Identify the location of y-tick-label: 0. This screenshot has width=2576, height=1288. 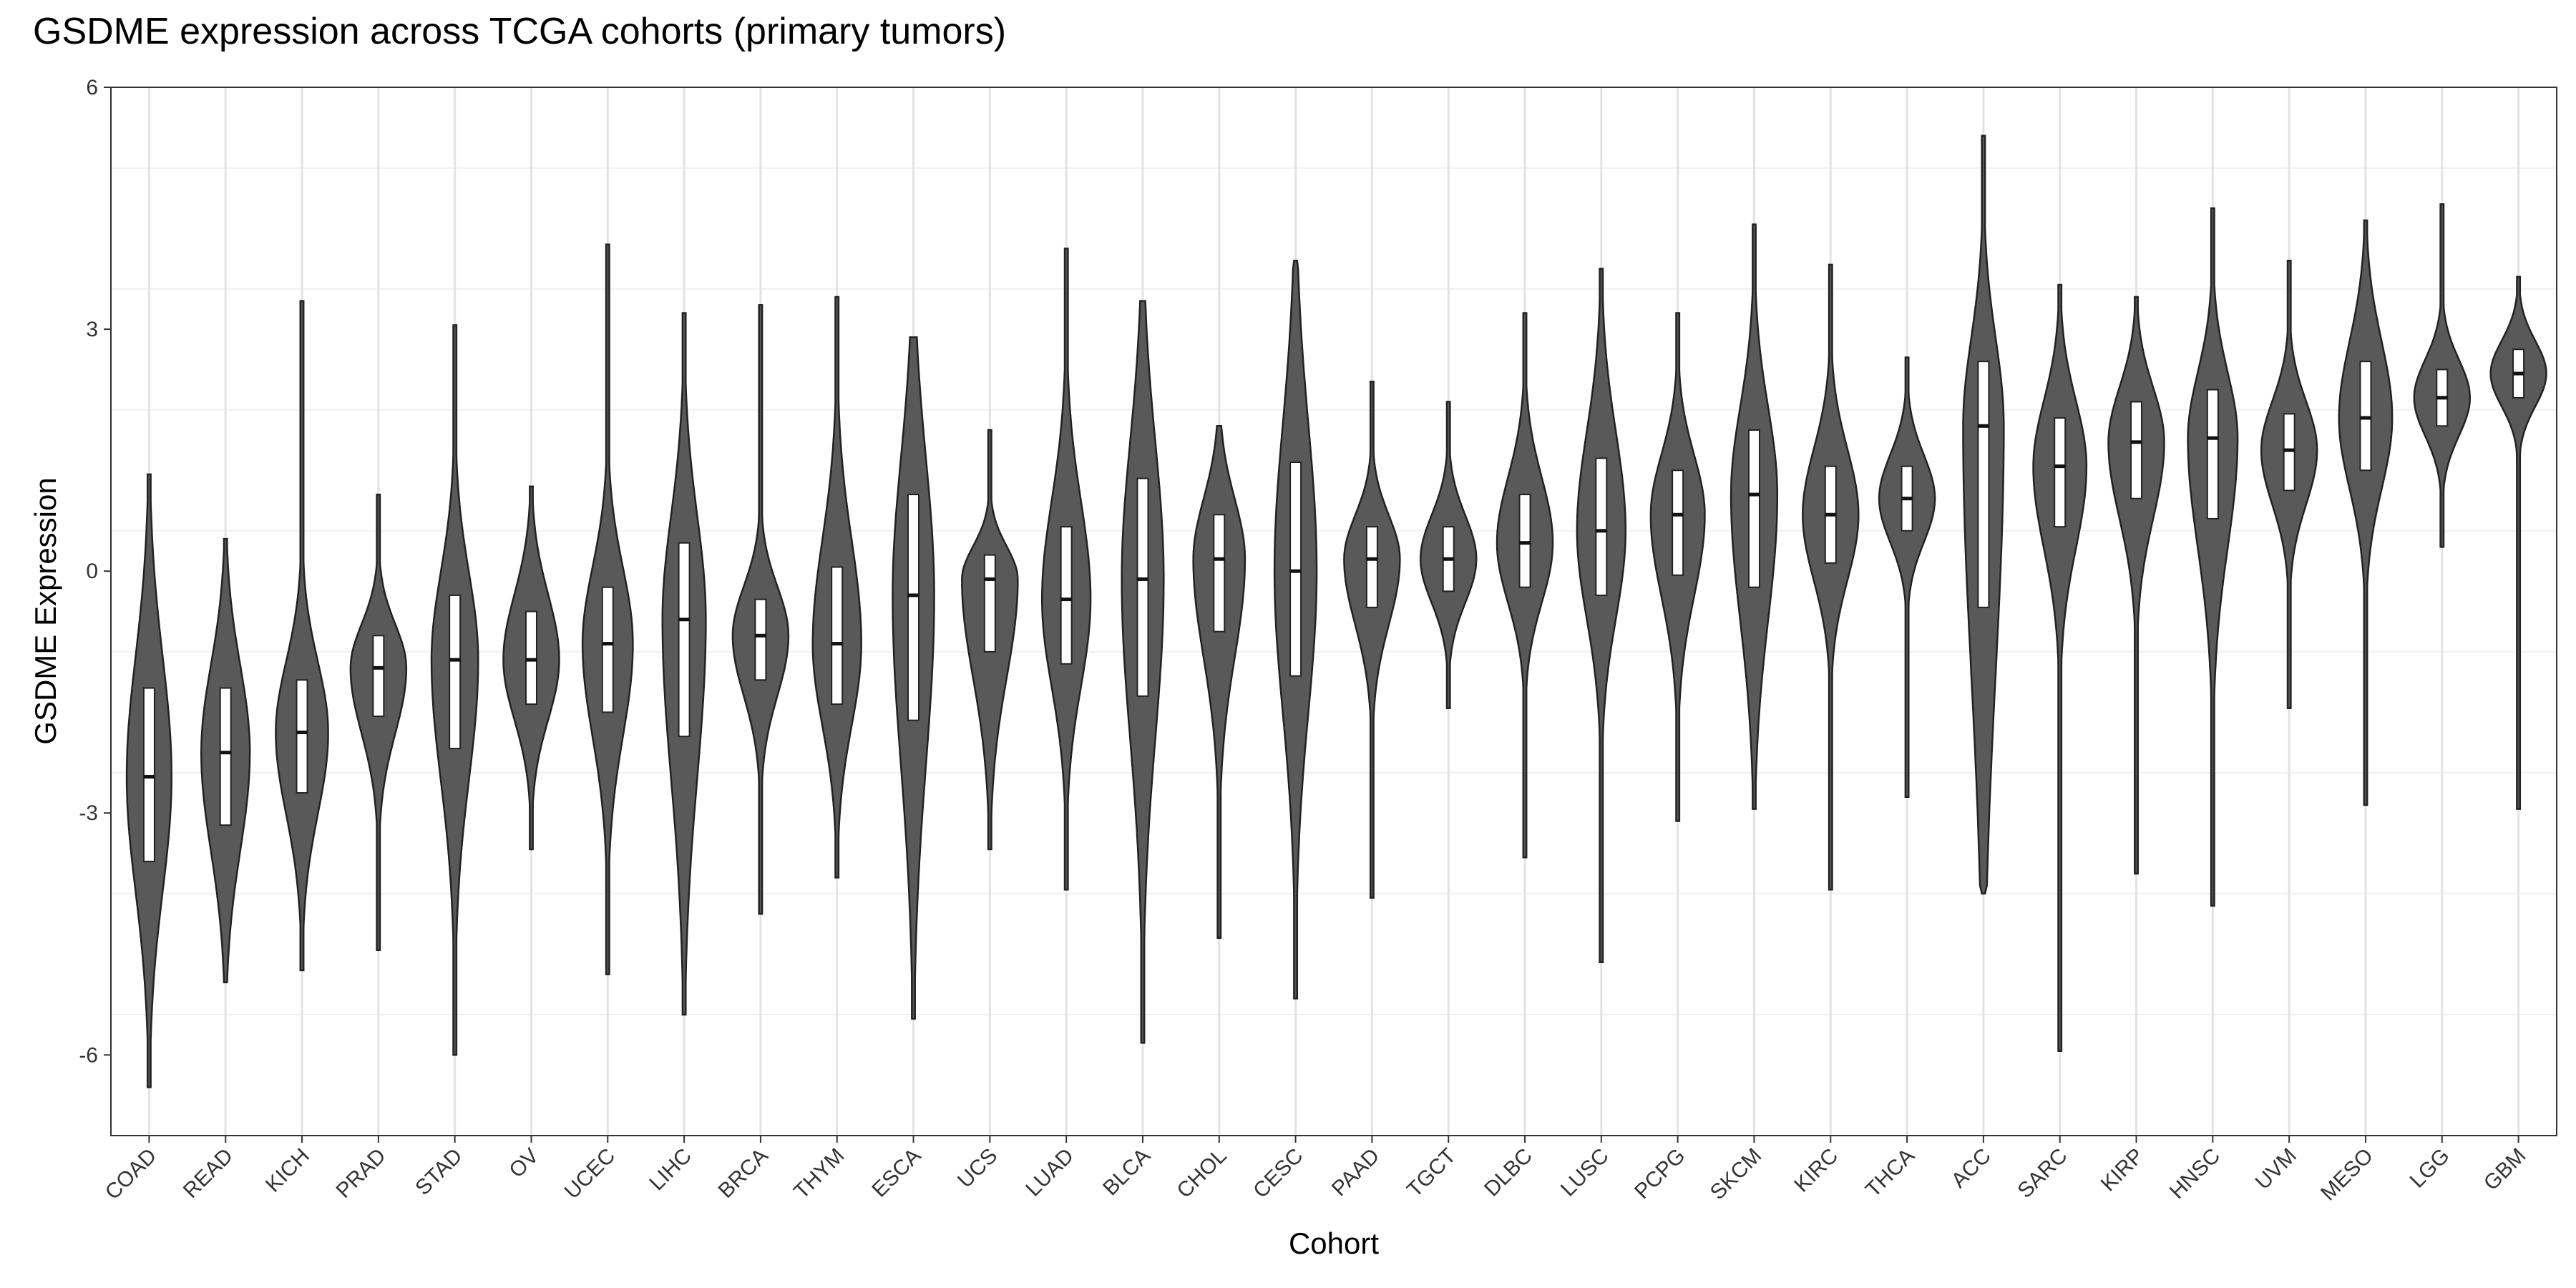
(92, 571).